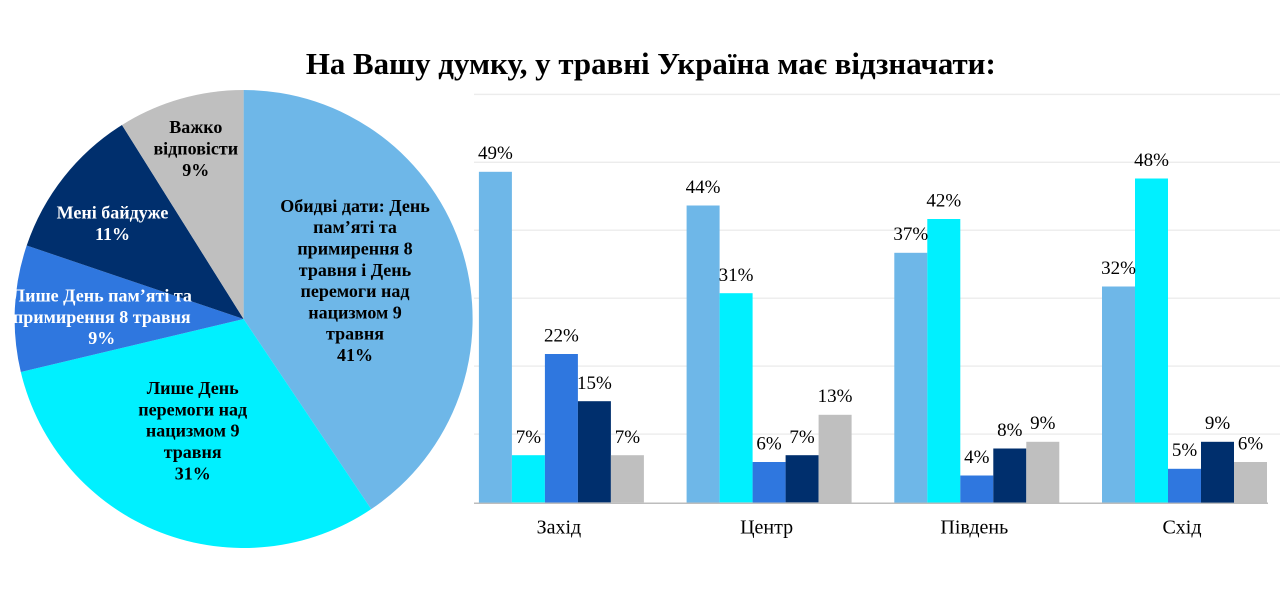 Image resolution: width=1280 pixels, height=595 pixels. I want to click on svg-text: Захід, so click(559, 527).